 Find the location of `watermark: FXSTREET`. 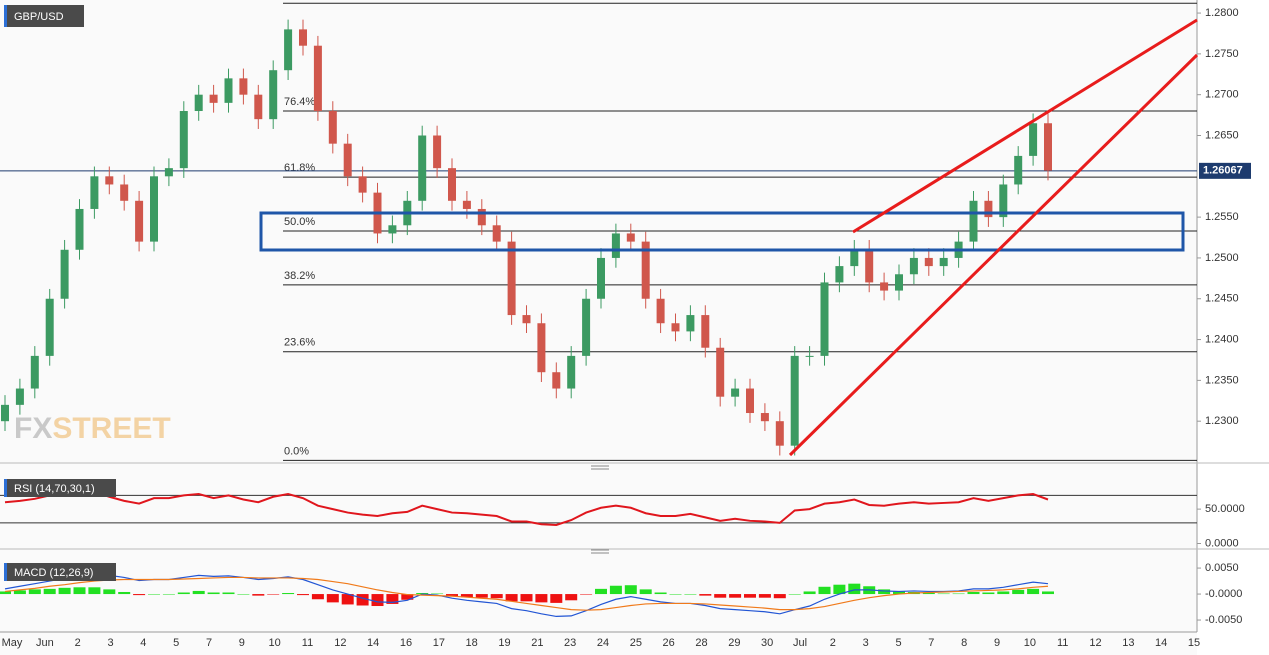

watermark: FXSTREET is located at coordinates (92, 428).